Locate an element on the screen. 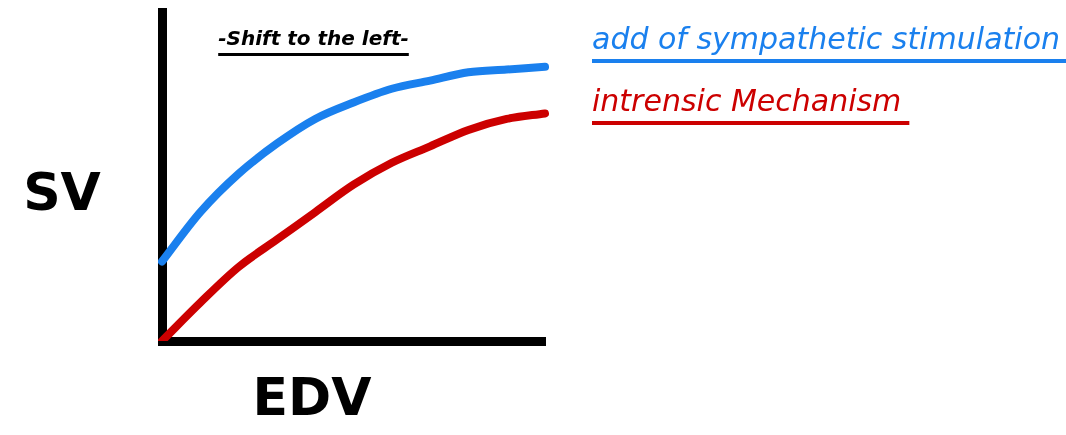 This screenshot has width=1066, height=435. x-axis-title: EDV is located at coordinates (312, 396).